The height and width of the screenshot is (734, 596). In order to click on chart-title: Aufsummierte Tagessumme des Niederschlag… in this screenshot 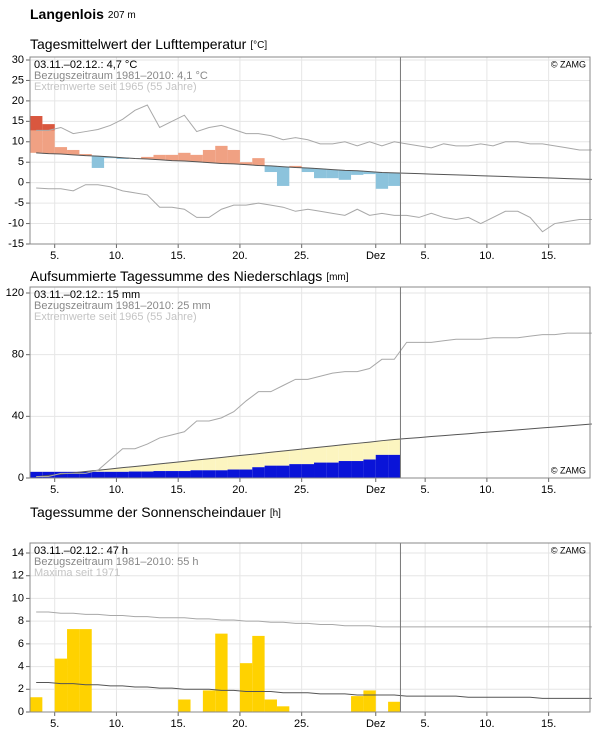, I will do `click(189, 276)`.